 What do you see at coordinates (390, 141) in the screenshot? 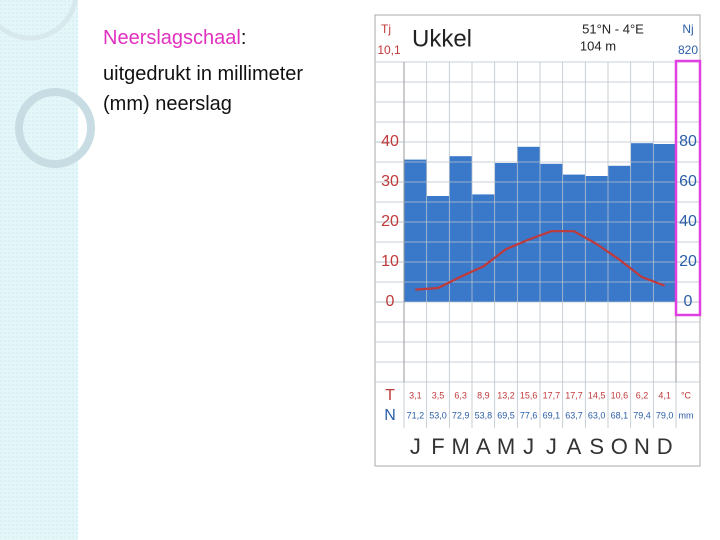
I see `y-tick-label: 40` at bounding box center [390, 141].